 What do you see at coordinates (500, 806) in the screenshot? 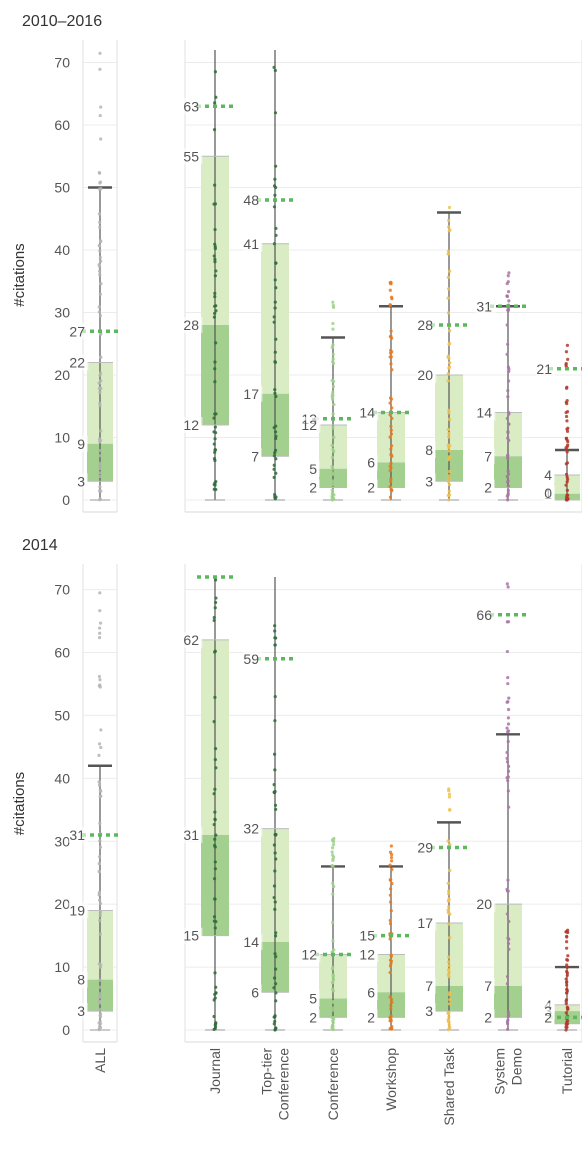
I see `box-system-demo: 66 20 7 2` at bounding box center [500, 806].